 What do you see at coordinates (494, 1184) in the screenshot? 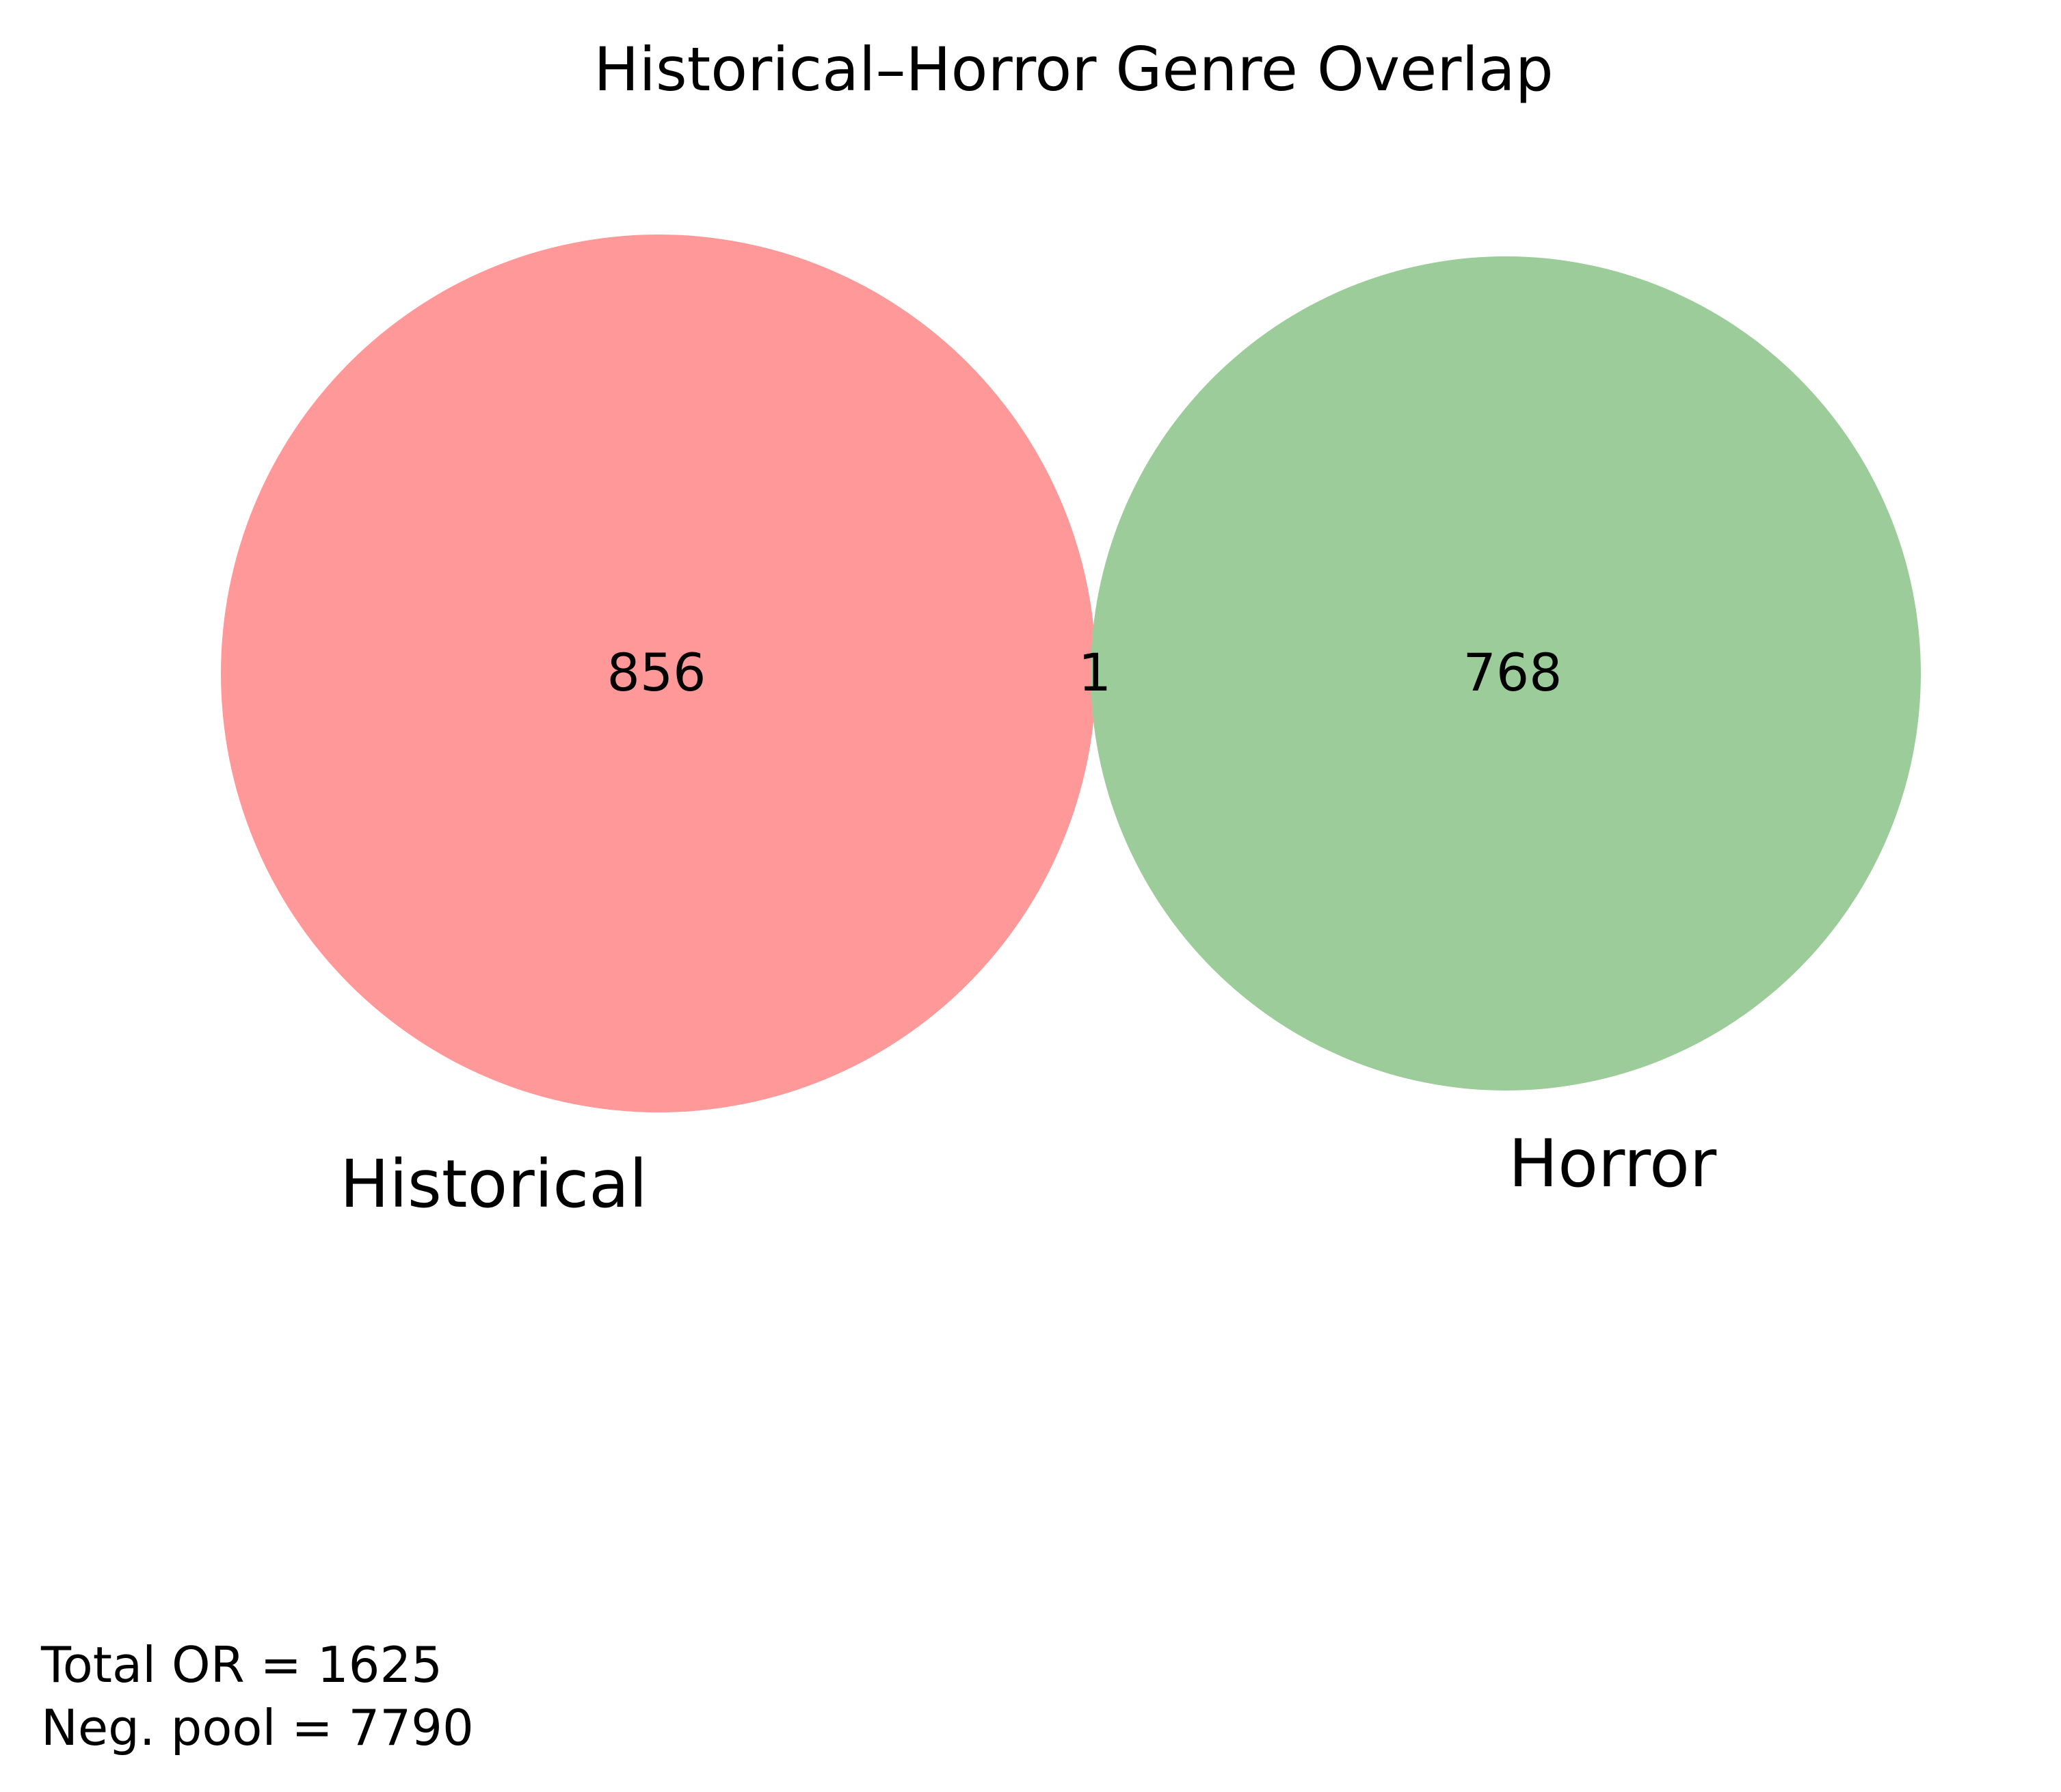
I see `historical-set-label: Historical` at bounding box center [494, 1184].